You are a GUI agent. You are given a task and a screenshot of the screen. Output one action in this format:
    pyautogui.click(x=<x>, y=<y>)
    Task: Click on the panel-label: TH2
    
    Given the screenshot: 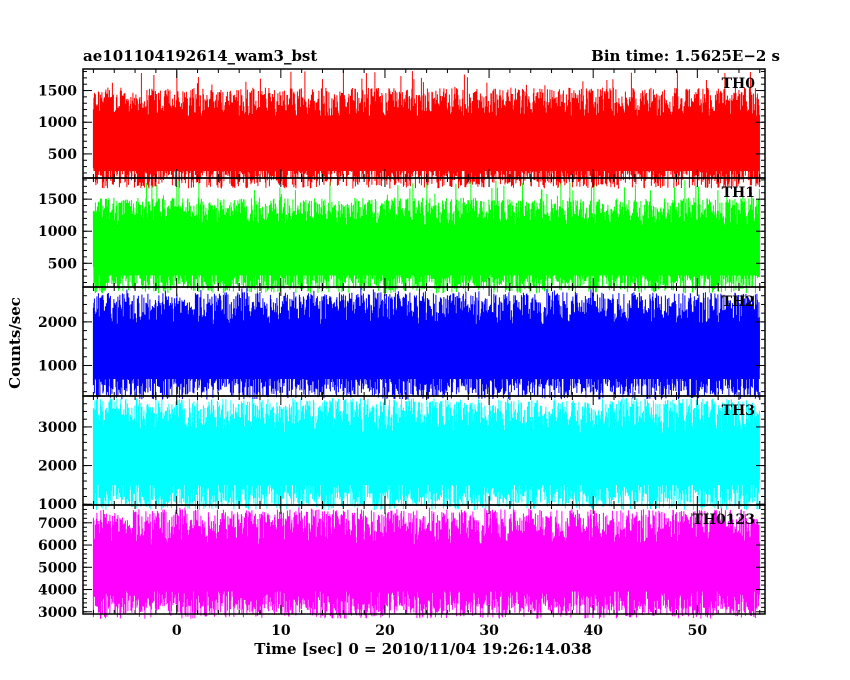 What is the action you would take?
    pyautogui.click(x=738, y=302)
    